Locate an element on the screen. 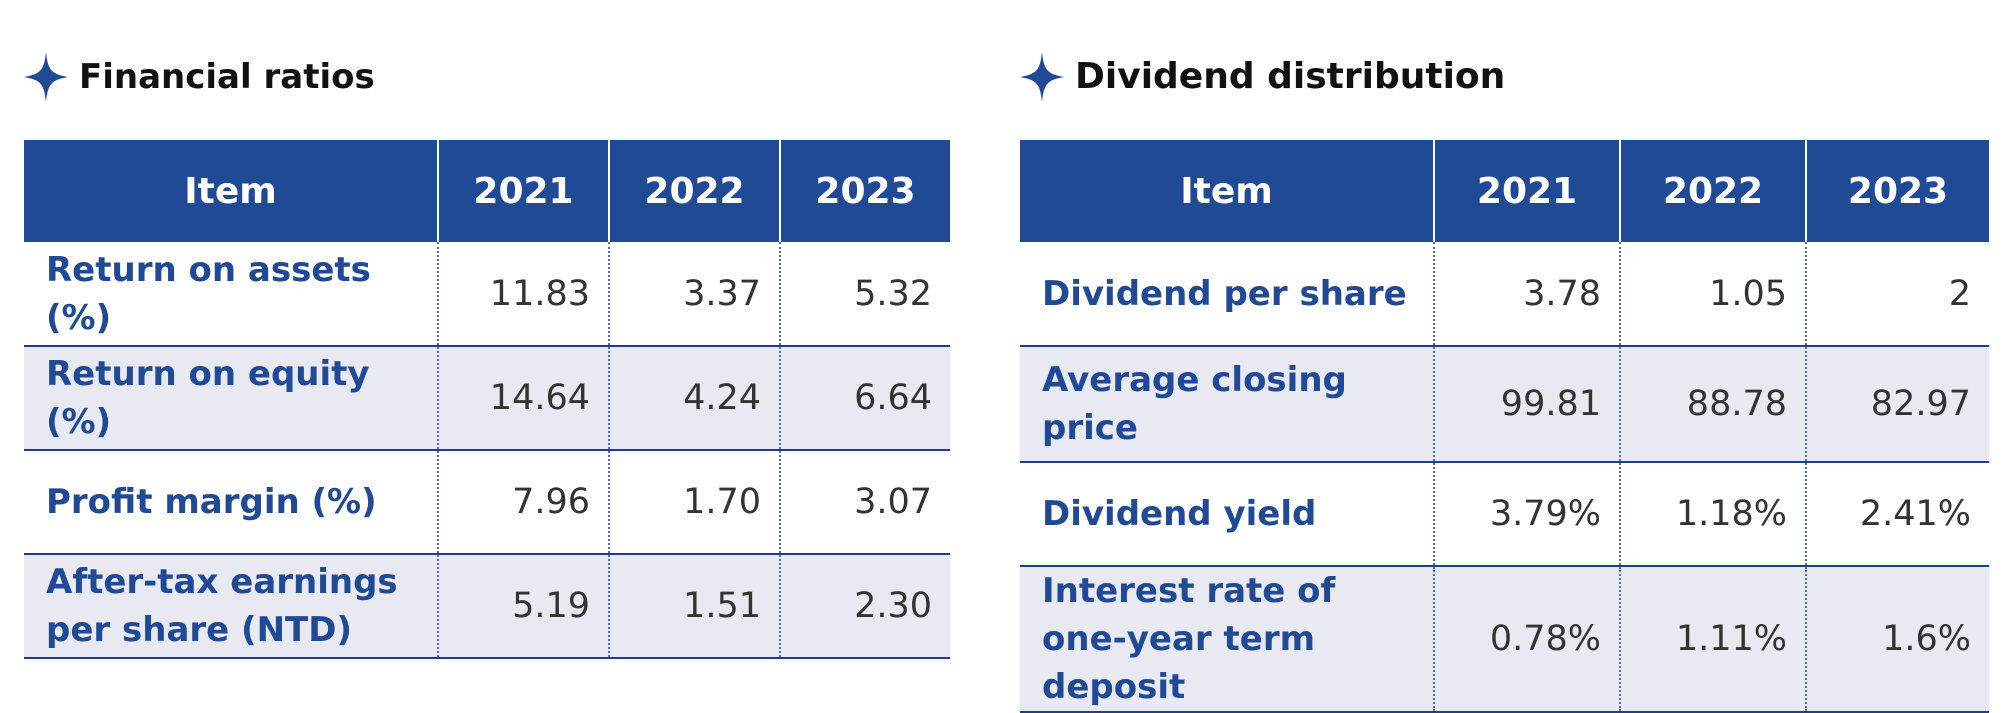 The height and width of the screenshot is (713, 2006). cell-2021: 7.96 is located at coordinates (523, 502).